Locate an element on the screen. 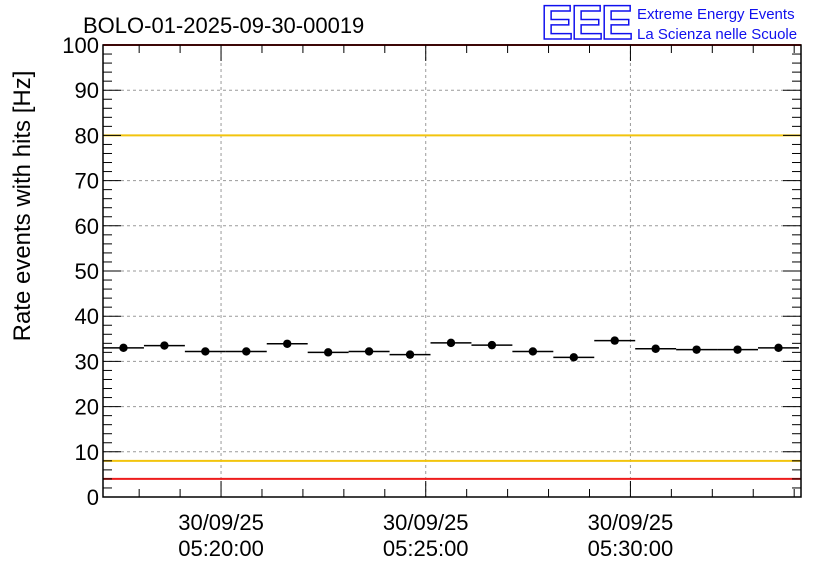 The image size is (836, 572). eee-logo-mark: EEE is located at coordinates (586, 25).